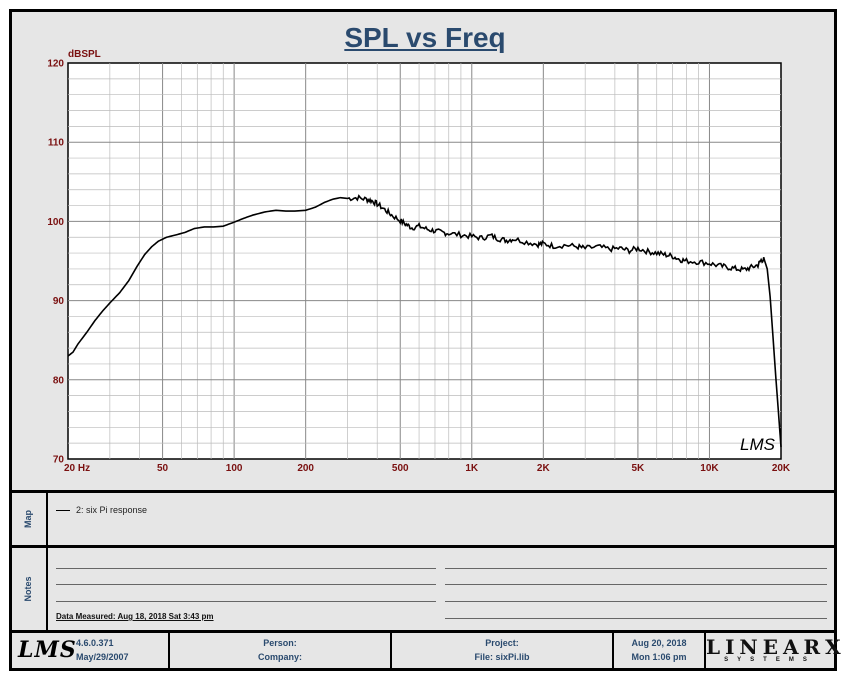 This screenshot has height=680, width=850. I want to click on legend-entry: 2: six Pi response, so click(101, 510).